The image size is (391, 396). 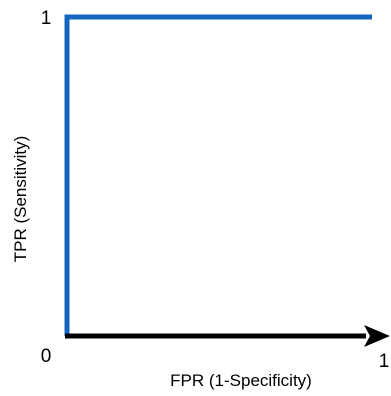 I want to click on y-axis-label: TPR (Sensitivity), so click(x=20, y=199).